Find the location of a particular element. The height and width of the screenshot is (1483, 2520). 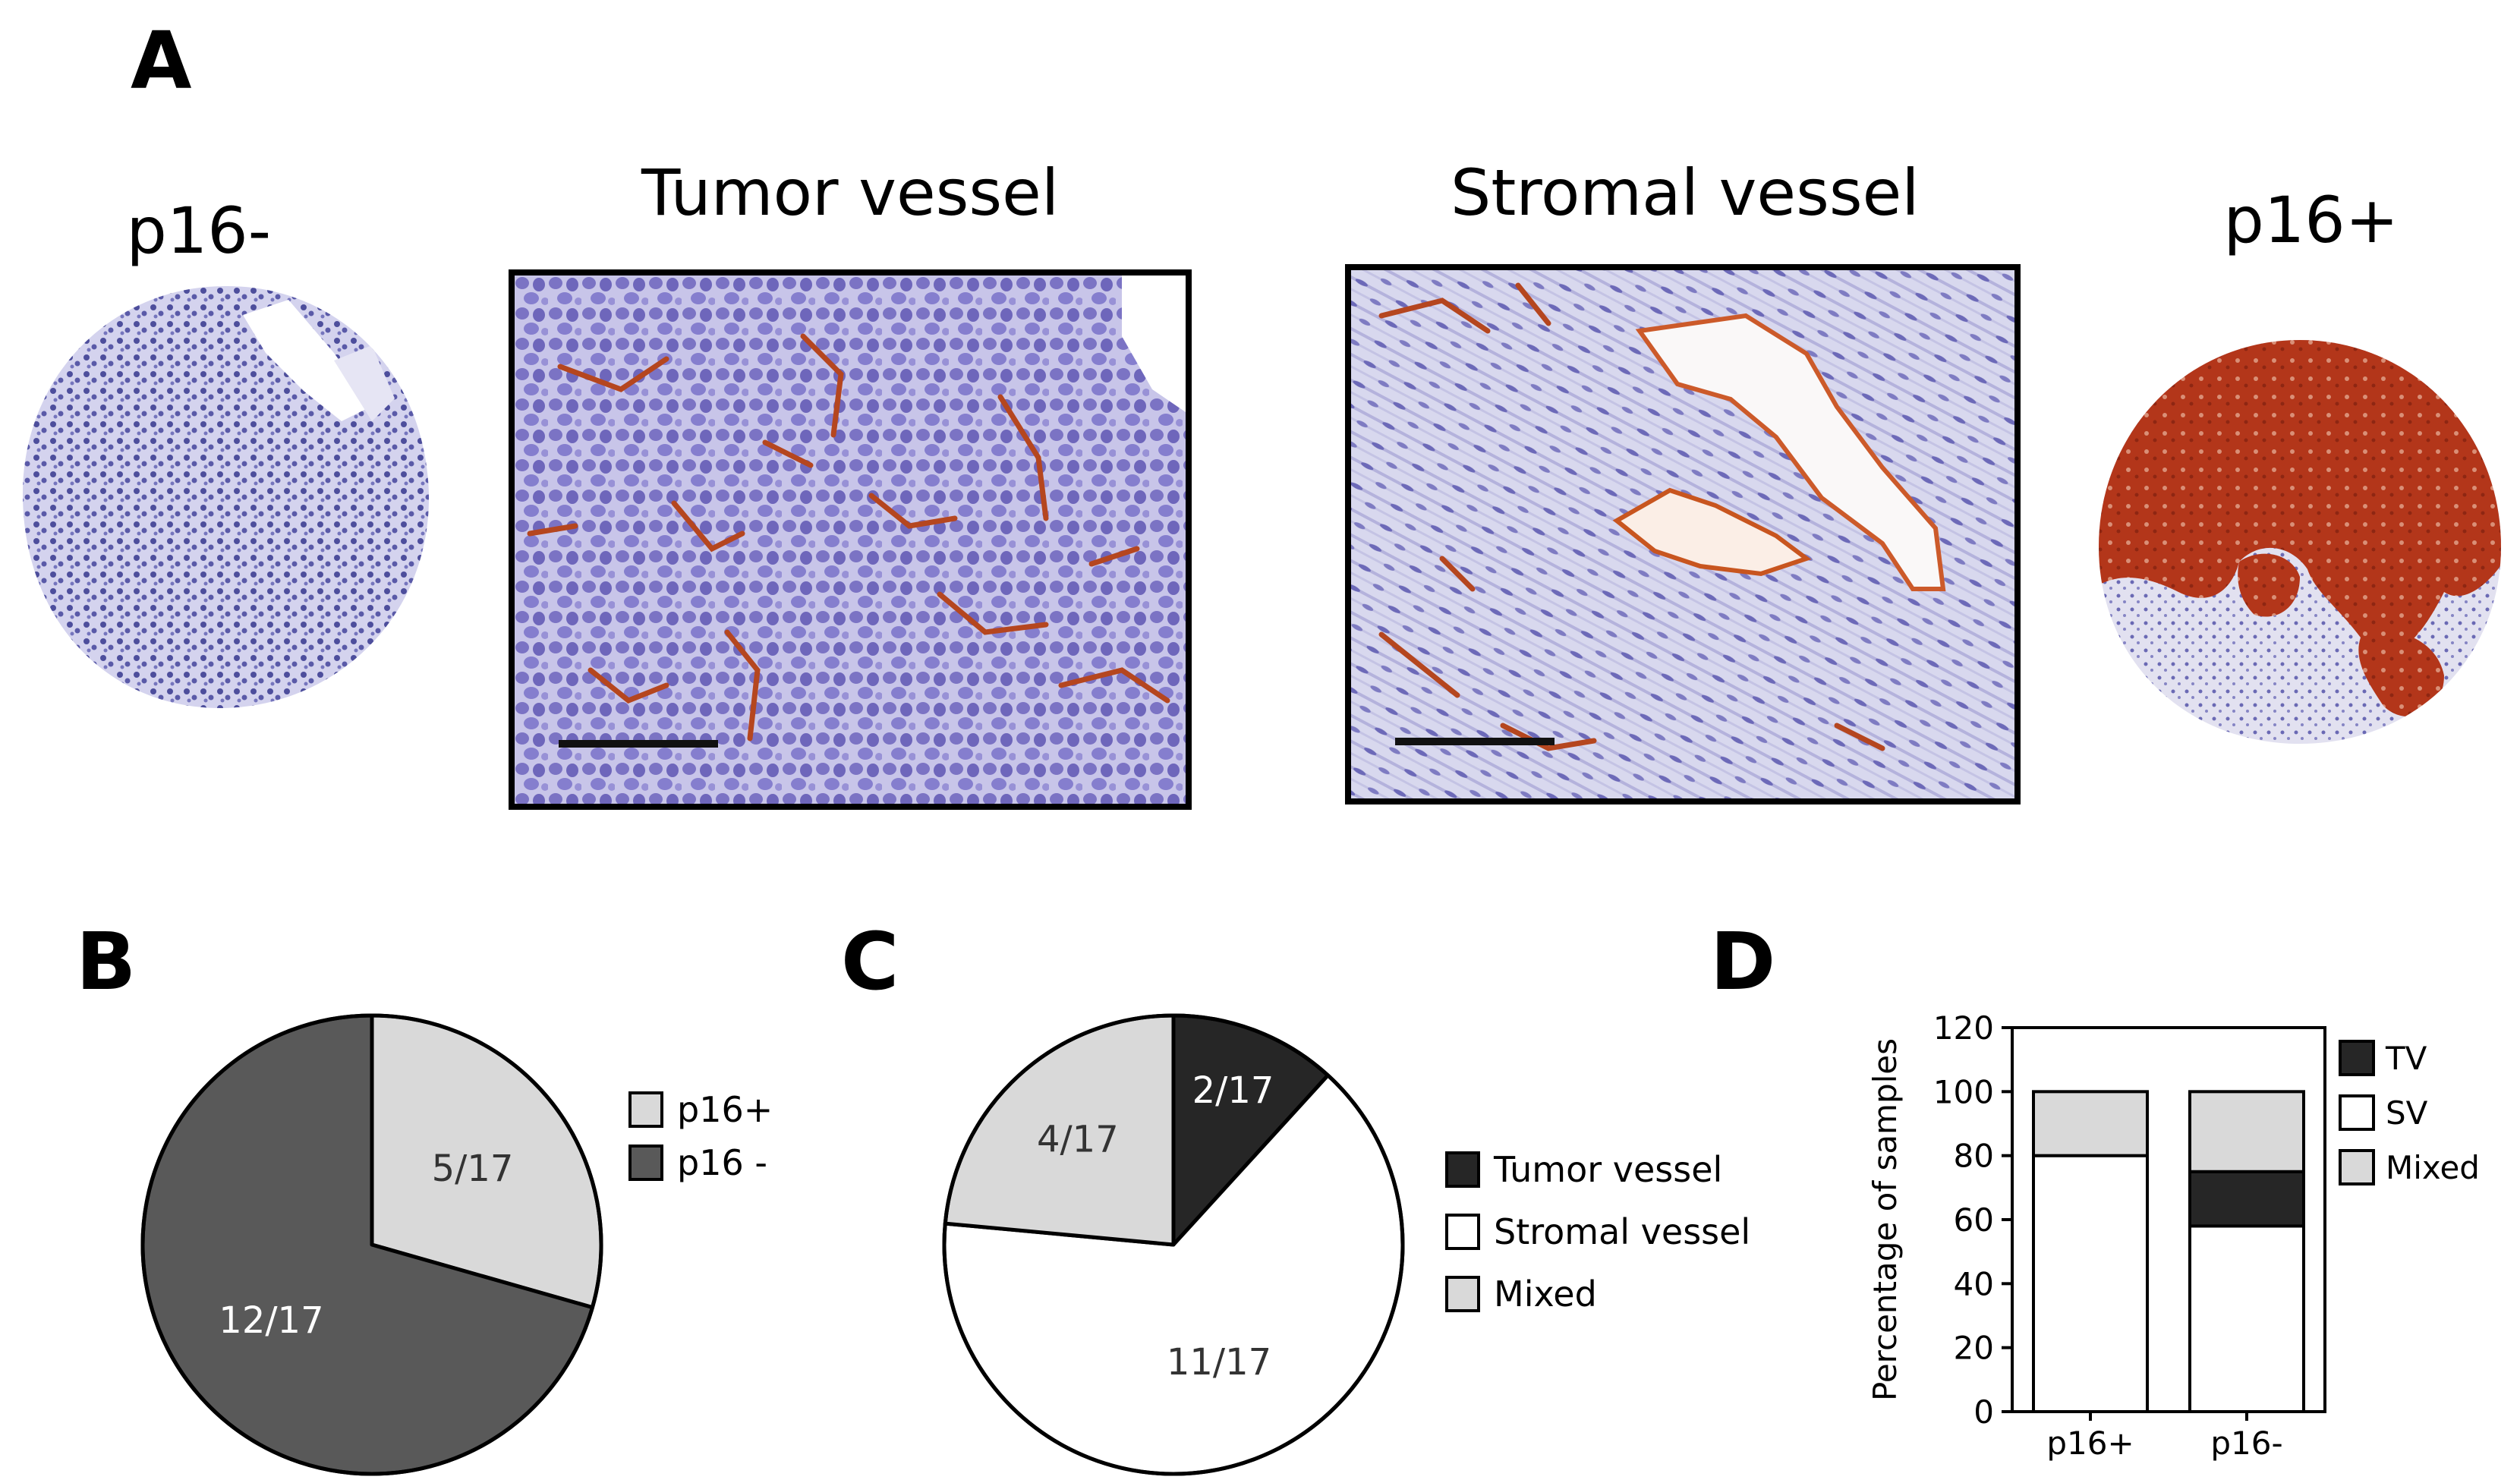

panel-d-letter: D is located at coordinates (1743, 962).